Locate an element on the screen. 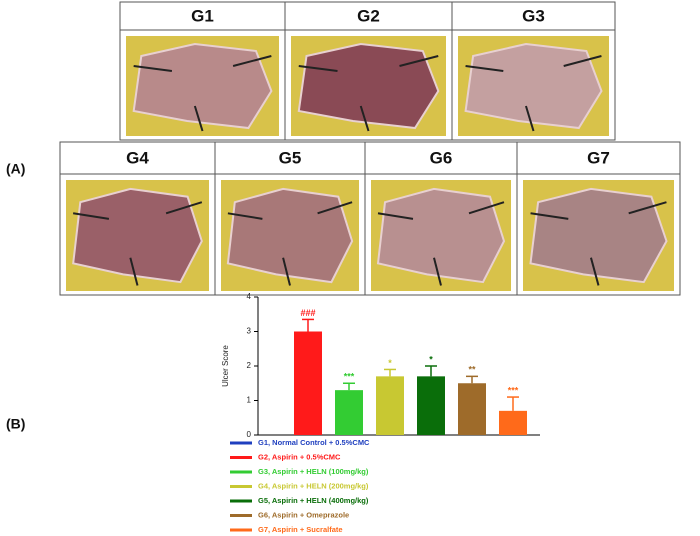  y-tick-label: 0 is located at coordinates (249, 434).